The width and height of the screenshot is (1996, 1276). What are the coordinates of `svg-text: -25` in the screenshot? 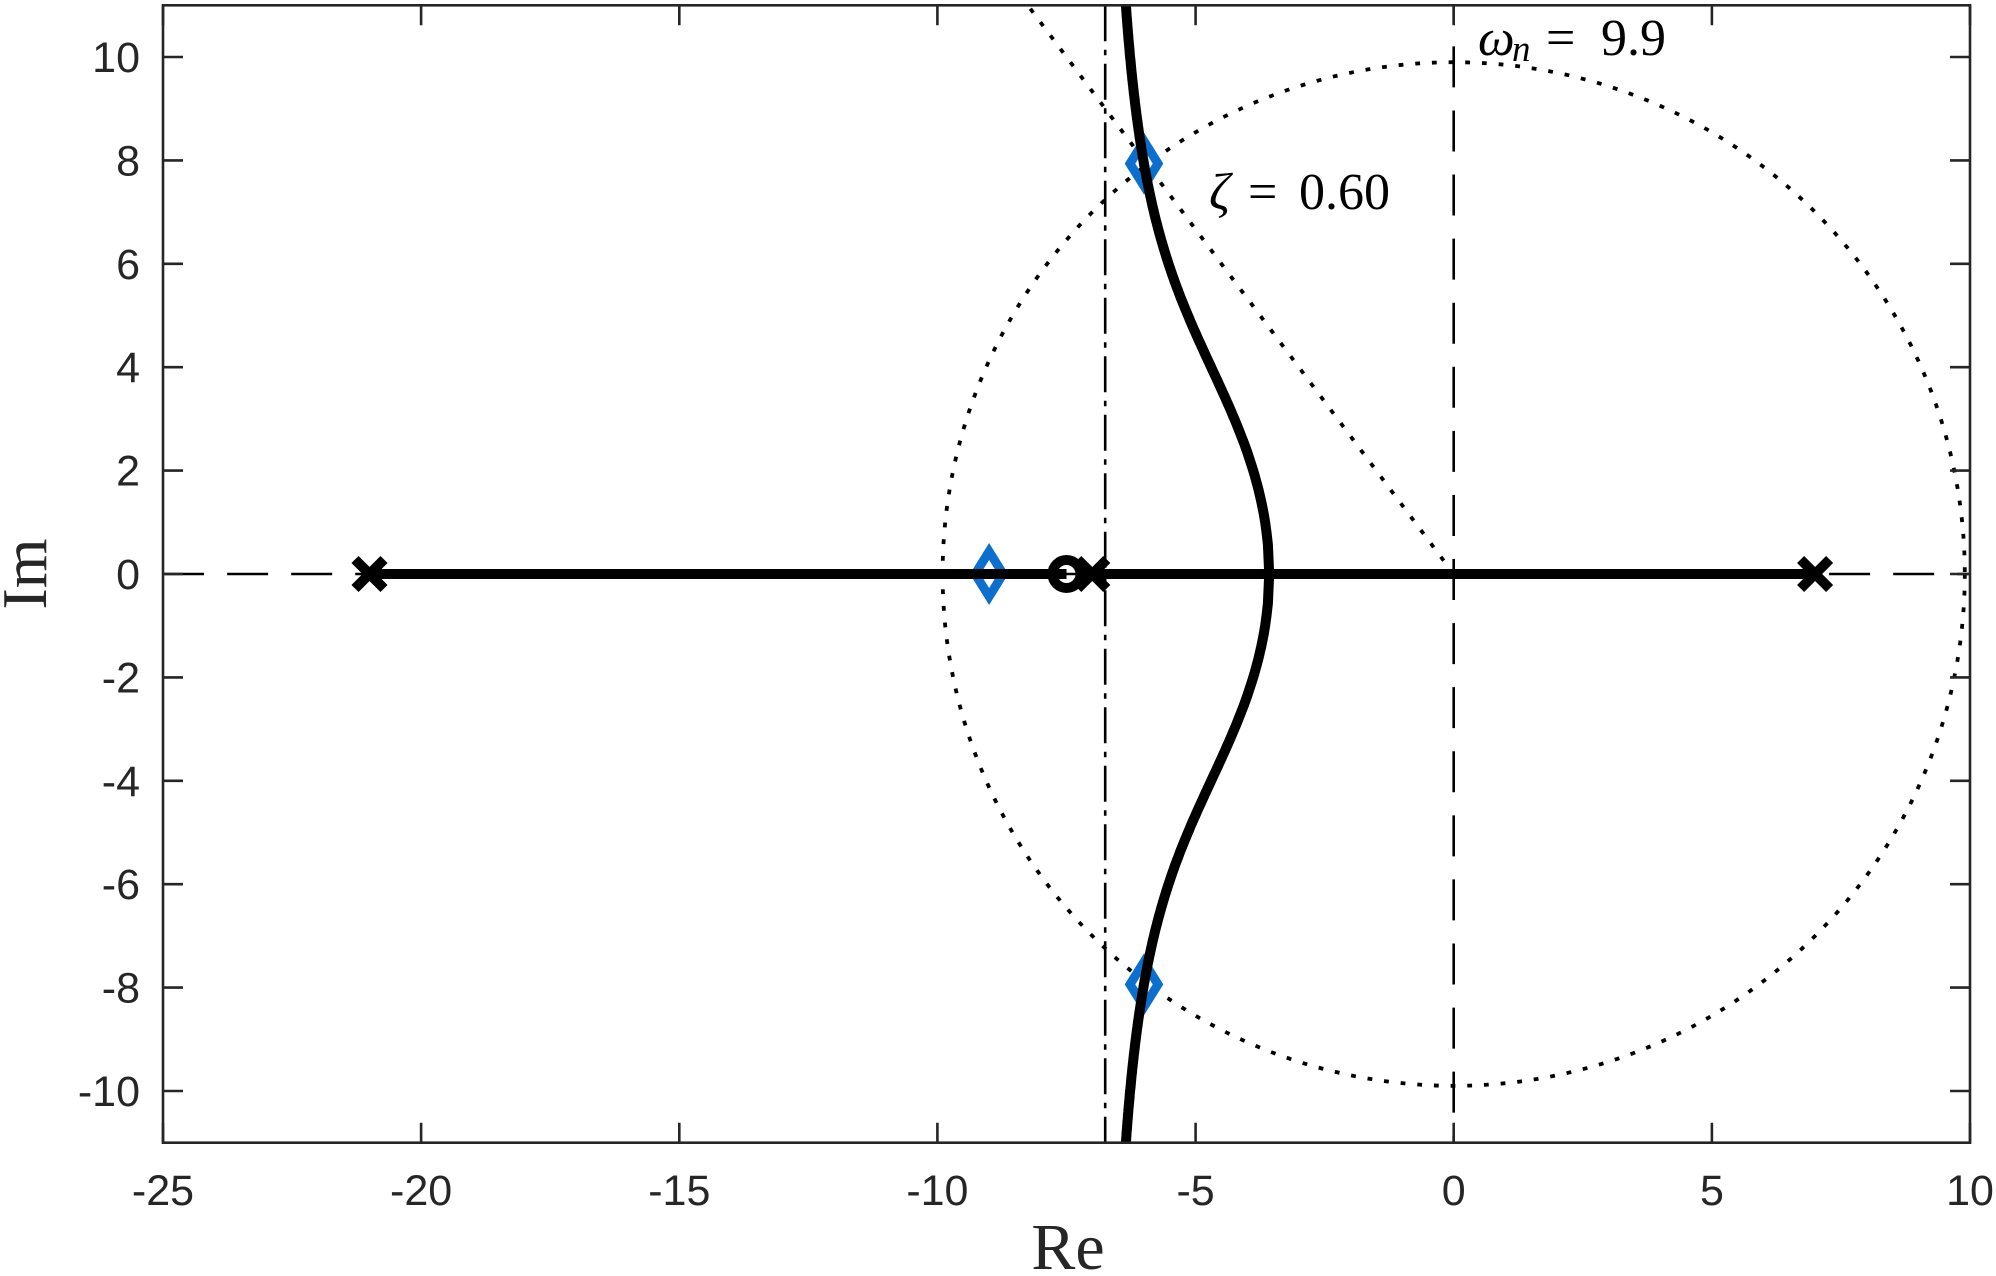 It's located at (163, 1191).